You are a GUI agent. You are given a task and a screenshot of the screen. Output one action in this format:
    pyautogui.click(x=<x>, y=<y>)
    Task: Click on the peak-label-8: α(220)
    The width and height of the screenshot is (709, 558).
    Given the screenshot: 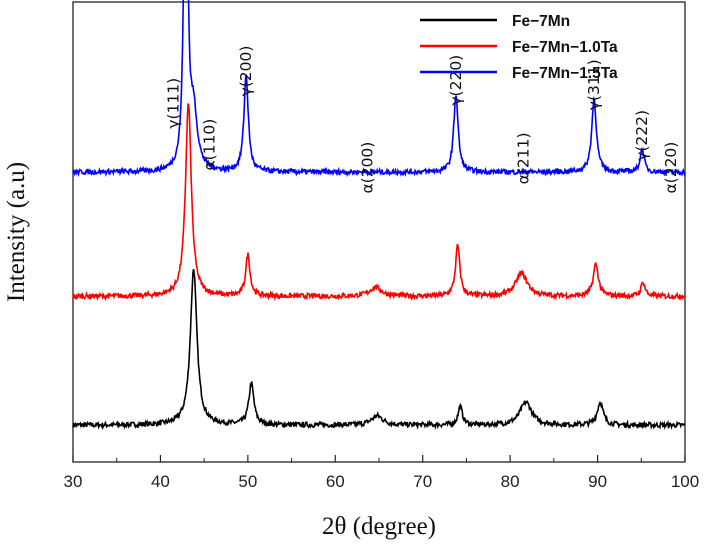 What is the action you would take?
    pyautogui.click(x=671, y=168)
    